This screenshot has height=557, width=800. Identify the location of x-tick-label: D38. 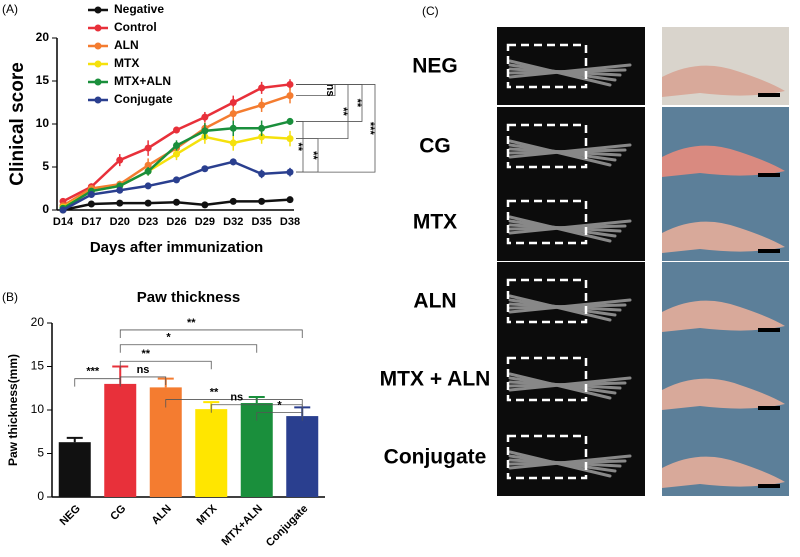
(290, 222).